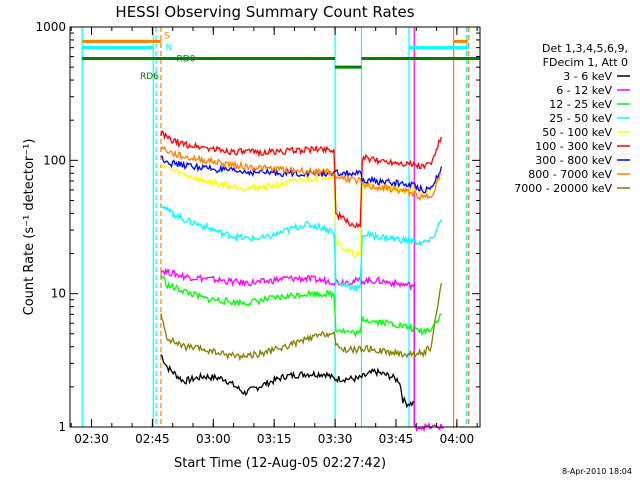  What do you see at coordinates (585, 62) in the screenshot?
I see `legend-header-line-2: FDecim 1, Att 0` at bounding box center [585, 62].